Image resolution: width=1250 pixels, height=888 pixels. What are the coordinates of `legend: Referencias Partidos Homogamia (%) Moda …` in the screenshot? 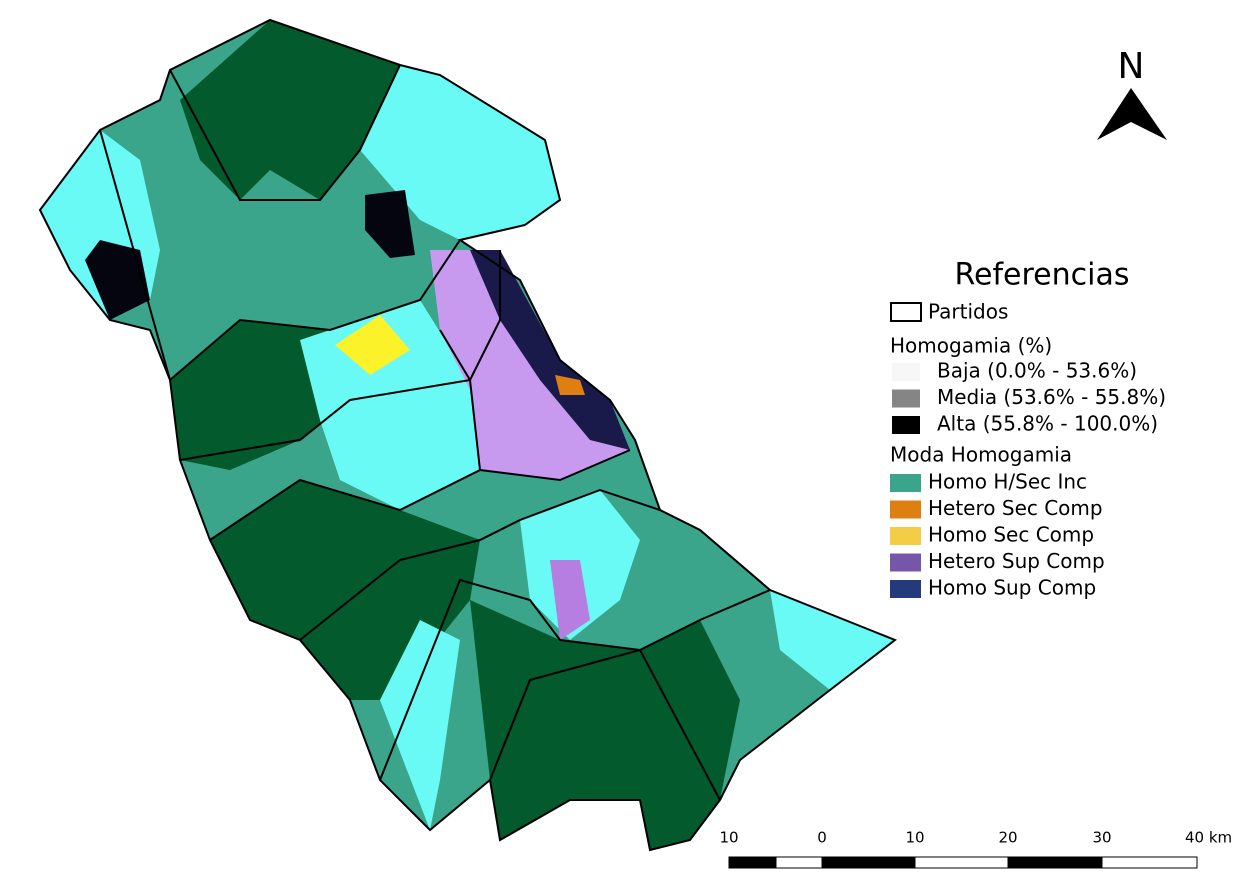 It's located at (1028, 429).